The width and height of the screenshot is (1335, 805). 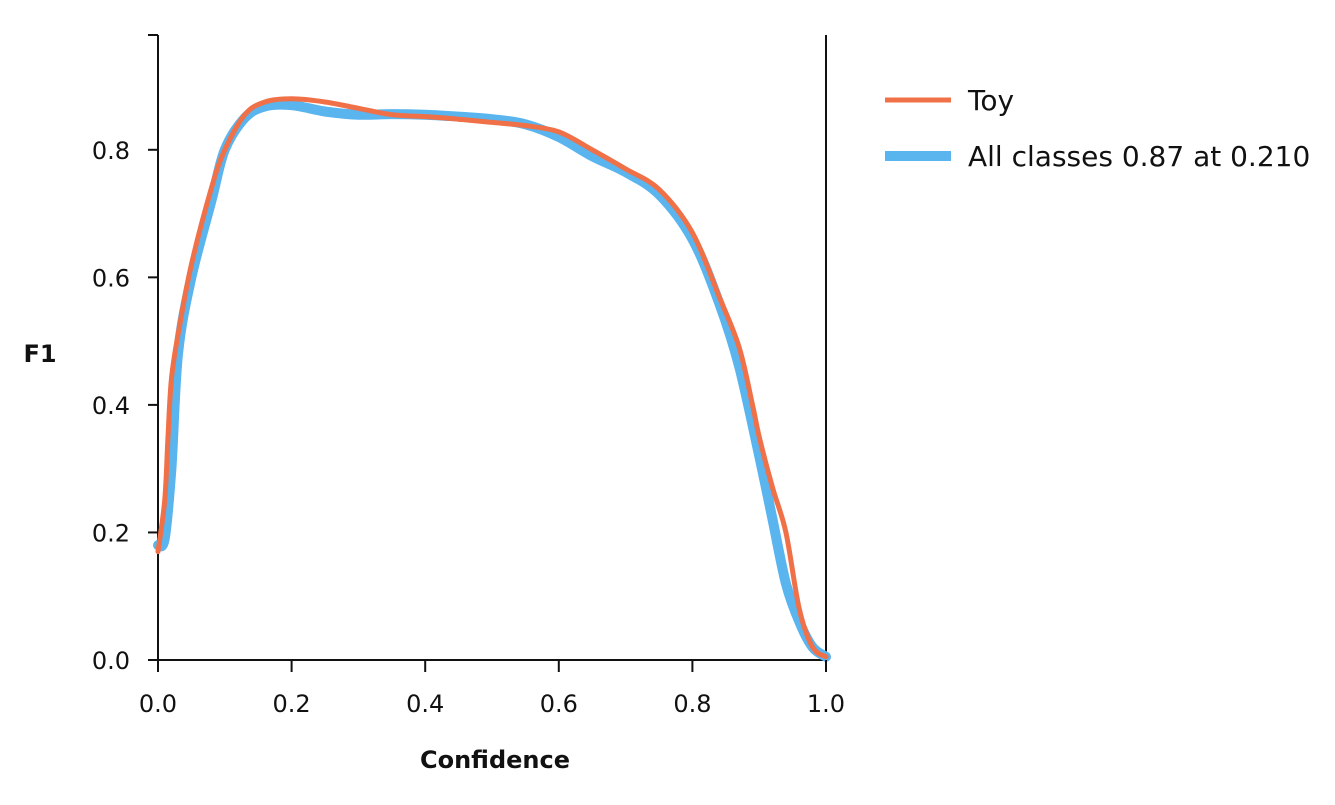 I want to click on legend-label-all-classes: All classes 0.87 at 0.210, so click(x=1139, y=156).